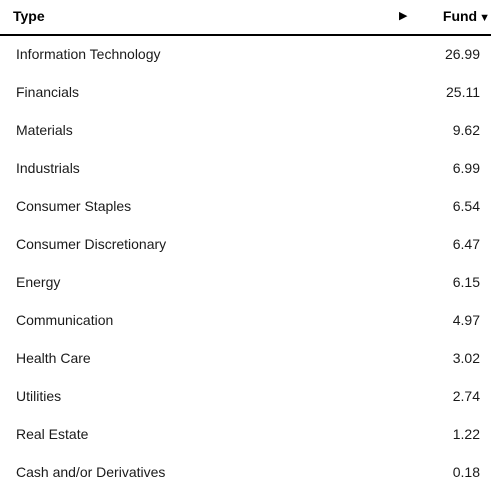 Image resolution: width=491 pixels, height=492 pixels. Describe the element at coordinates (74, 206) in the screenshot. I see `row-type: Consumer Staples` at that location.